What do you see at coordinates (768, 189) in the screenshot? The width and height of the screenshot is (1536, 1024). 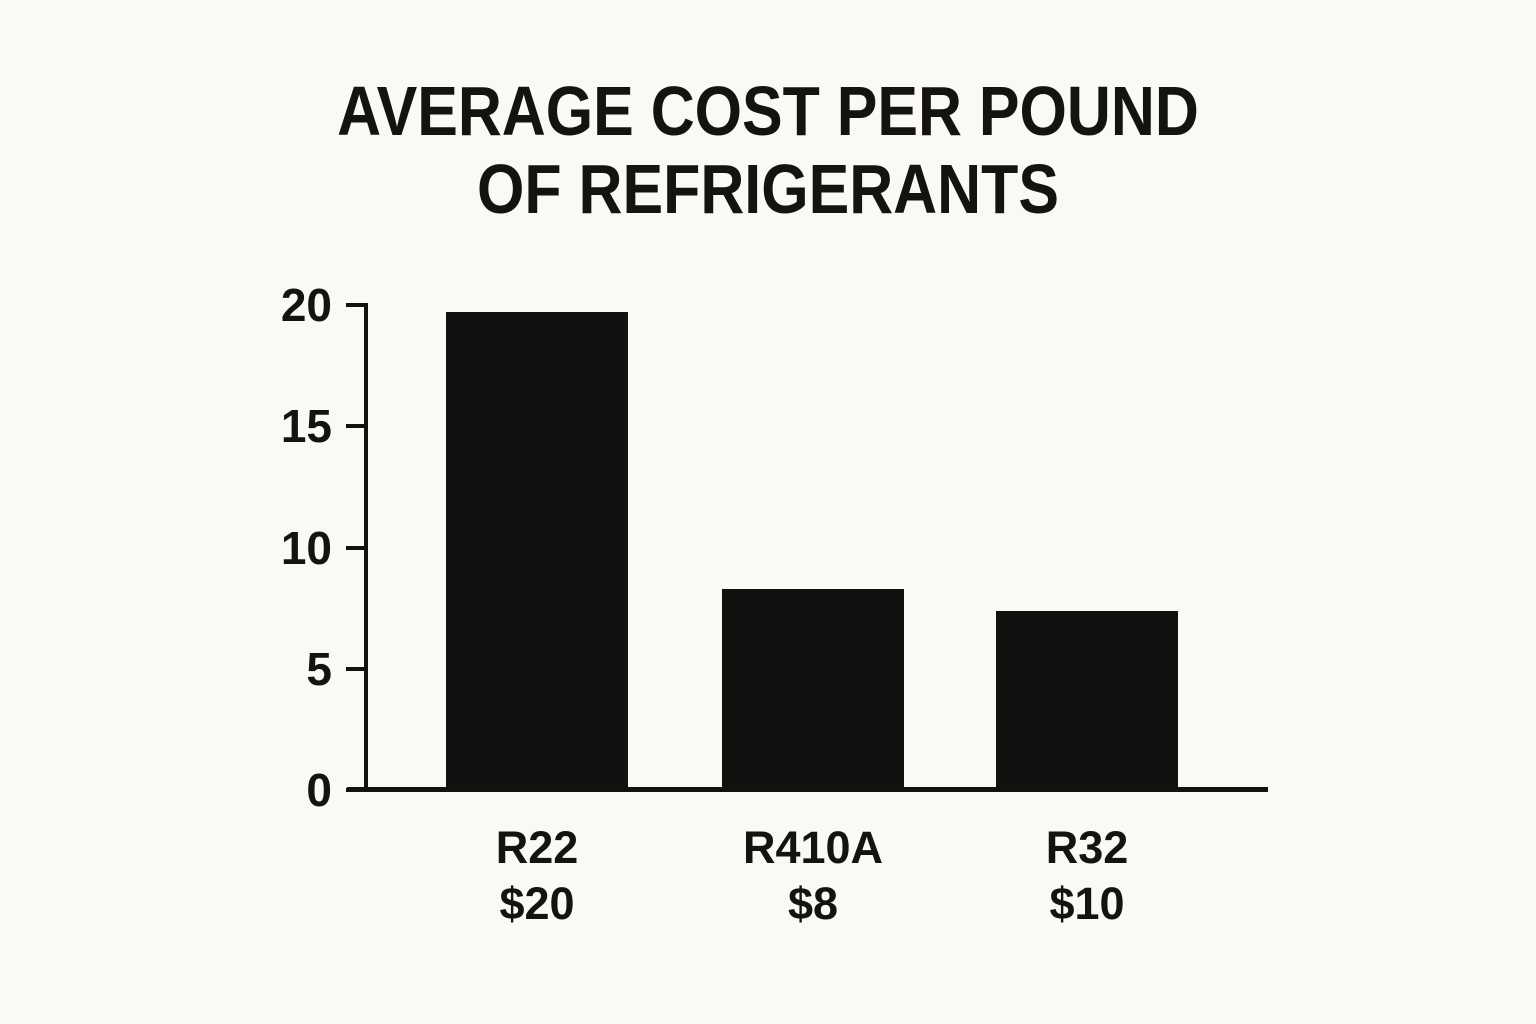 I see `chart-title-line-2: OF REFRIGERANTS` at bounding box center [768, 189].